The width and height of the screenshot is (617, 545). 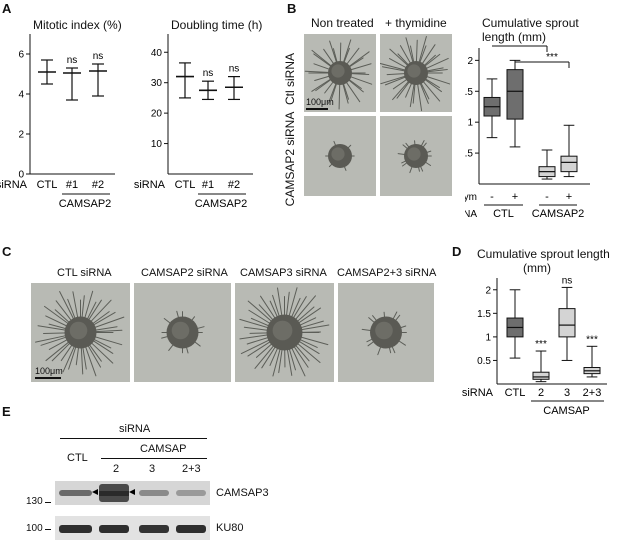 What do you see at coordinates (49, 371) in the screenshot?
I see `panel-c-scalebar-label: 100μm` at bounding box center [49, 371].